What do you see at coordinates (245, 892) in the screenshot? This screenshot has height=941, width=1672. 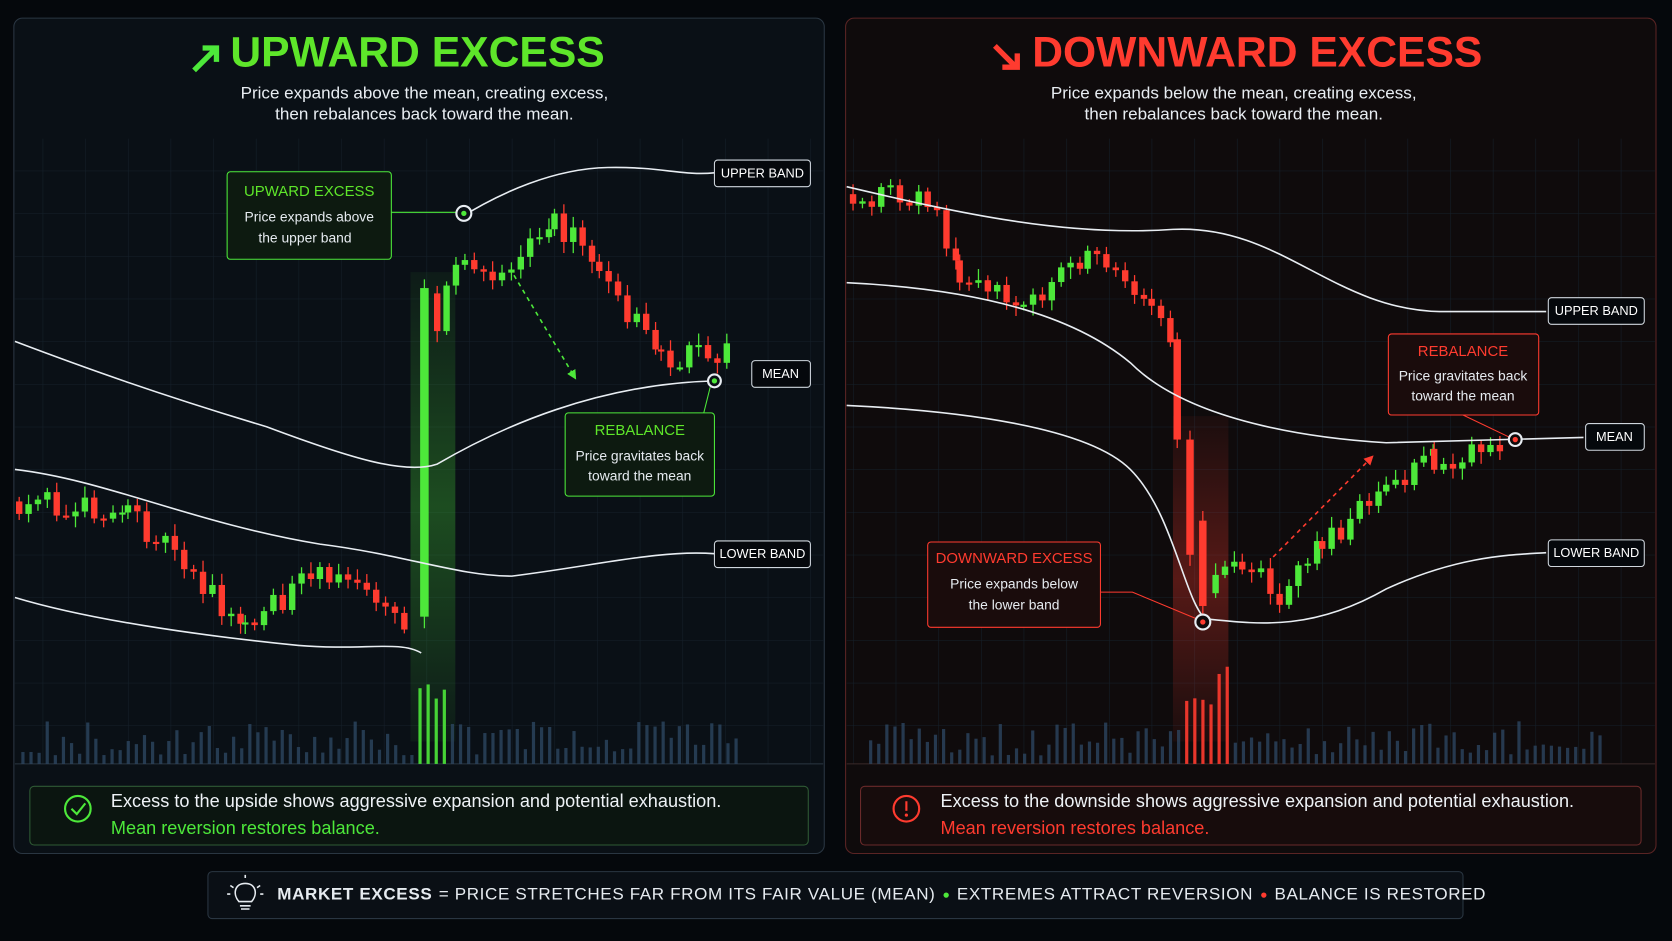 I see `bulb-icon` at bounding box center [245, 892].